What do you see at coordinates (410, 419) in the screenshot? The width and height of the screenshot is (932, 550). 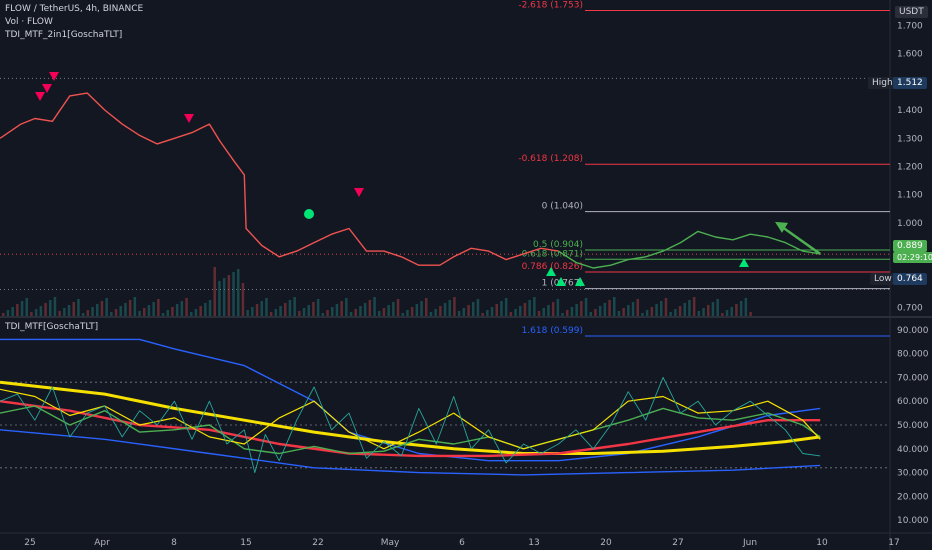 I see `tdi-fast-line` at bounding box center [410, 419].